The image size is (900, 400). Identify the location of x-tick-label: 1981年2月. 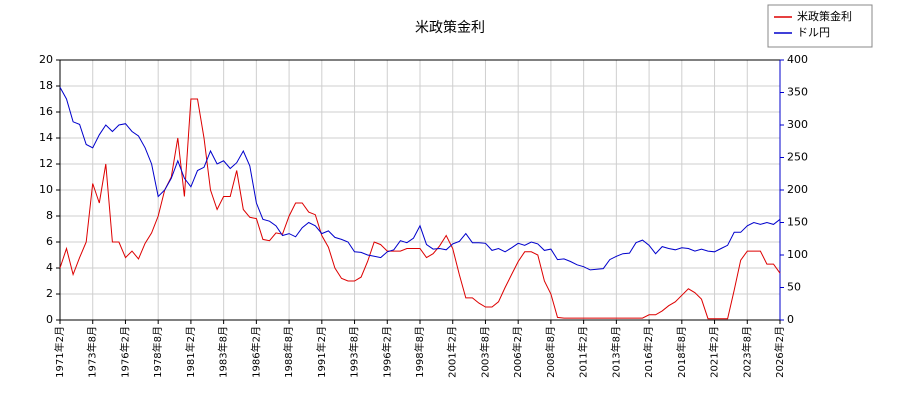
(190, 352).